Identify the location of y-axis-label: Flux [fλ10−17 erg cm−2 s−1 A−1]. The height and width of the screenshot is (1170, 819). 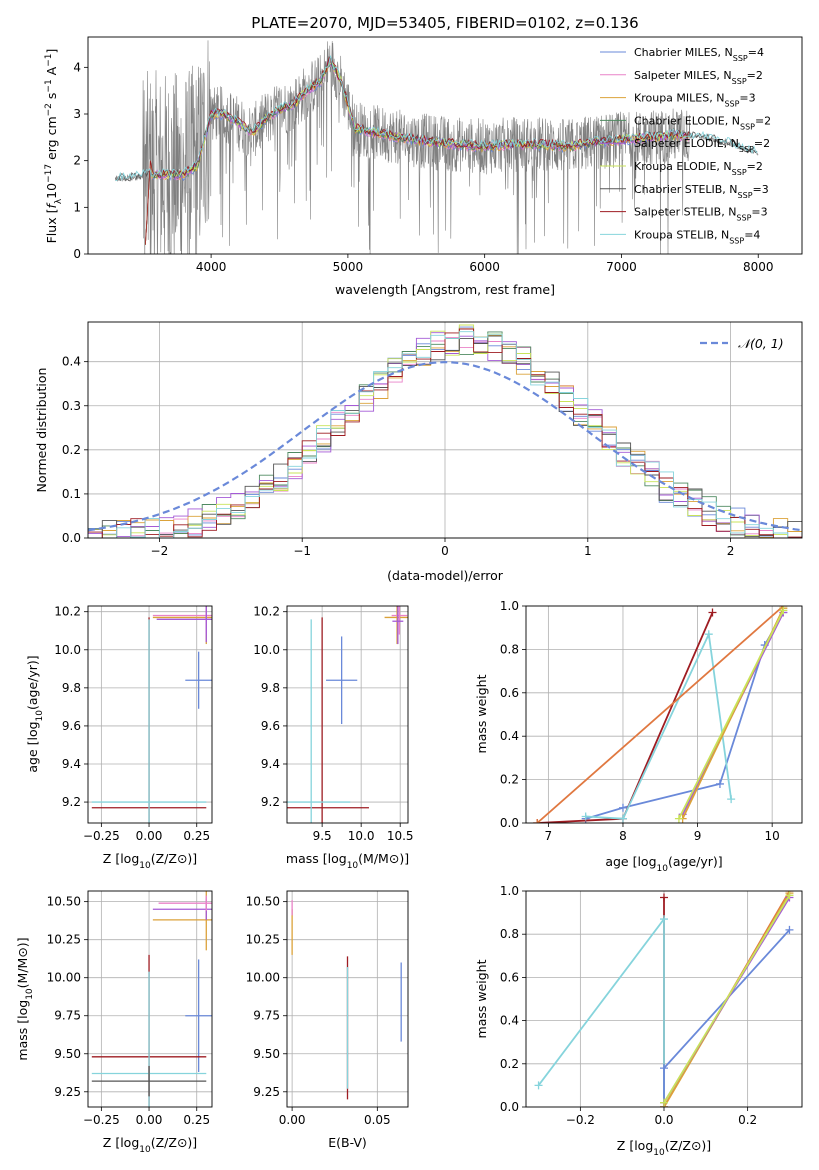
(54, 146).